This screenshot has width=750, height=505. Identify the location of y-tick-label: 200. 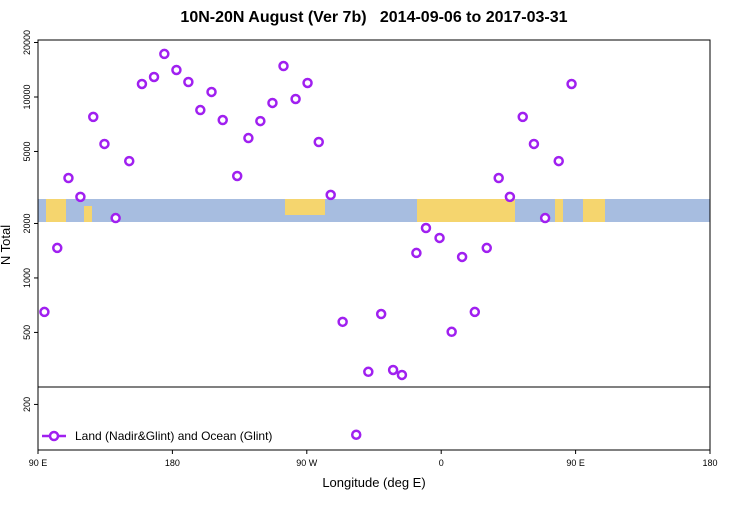
(27, 404).